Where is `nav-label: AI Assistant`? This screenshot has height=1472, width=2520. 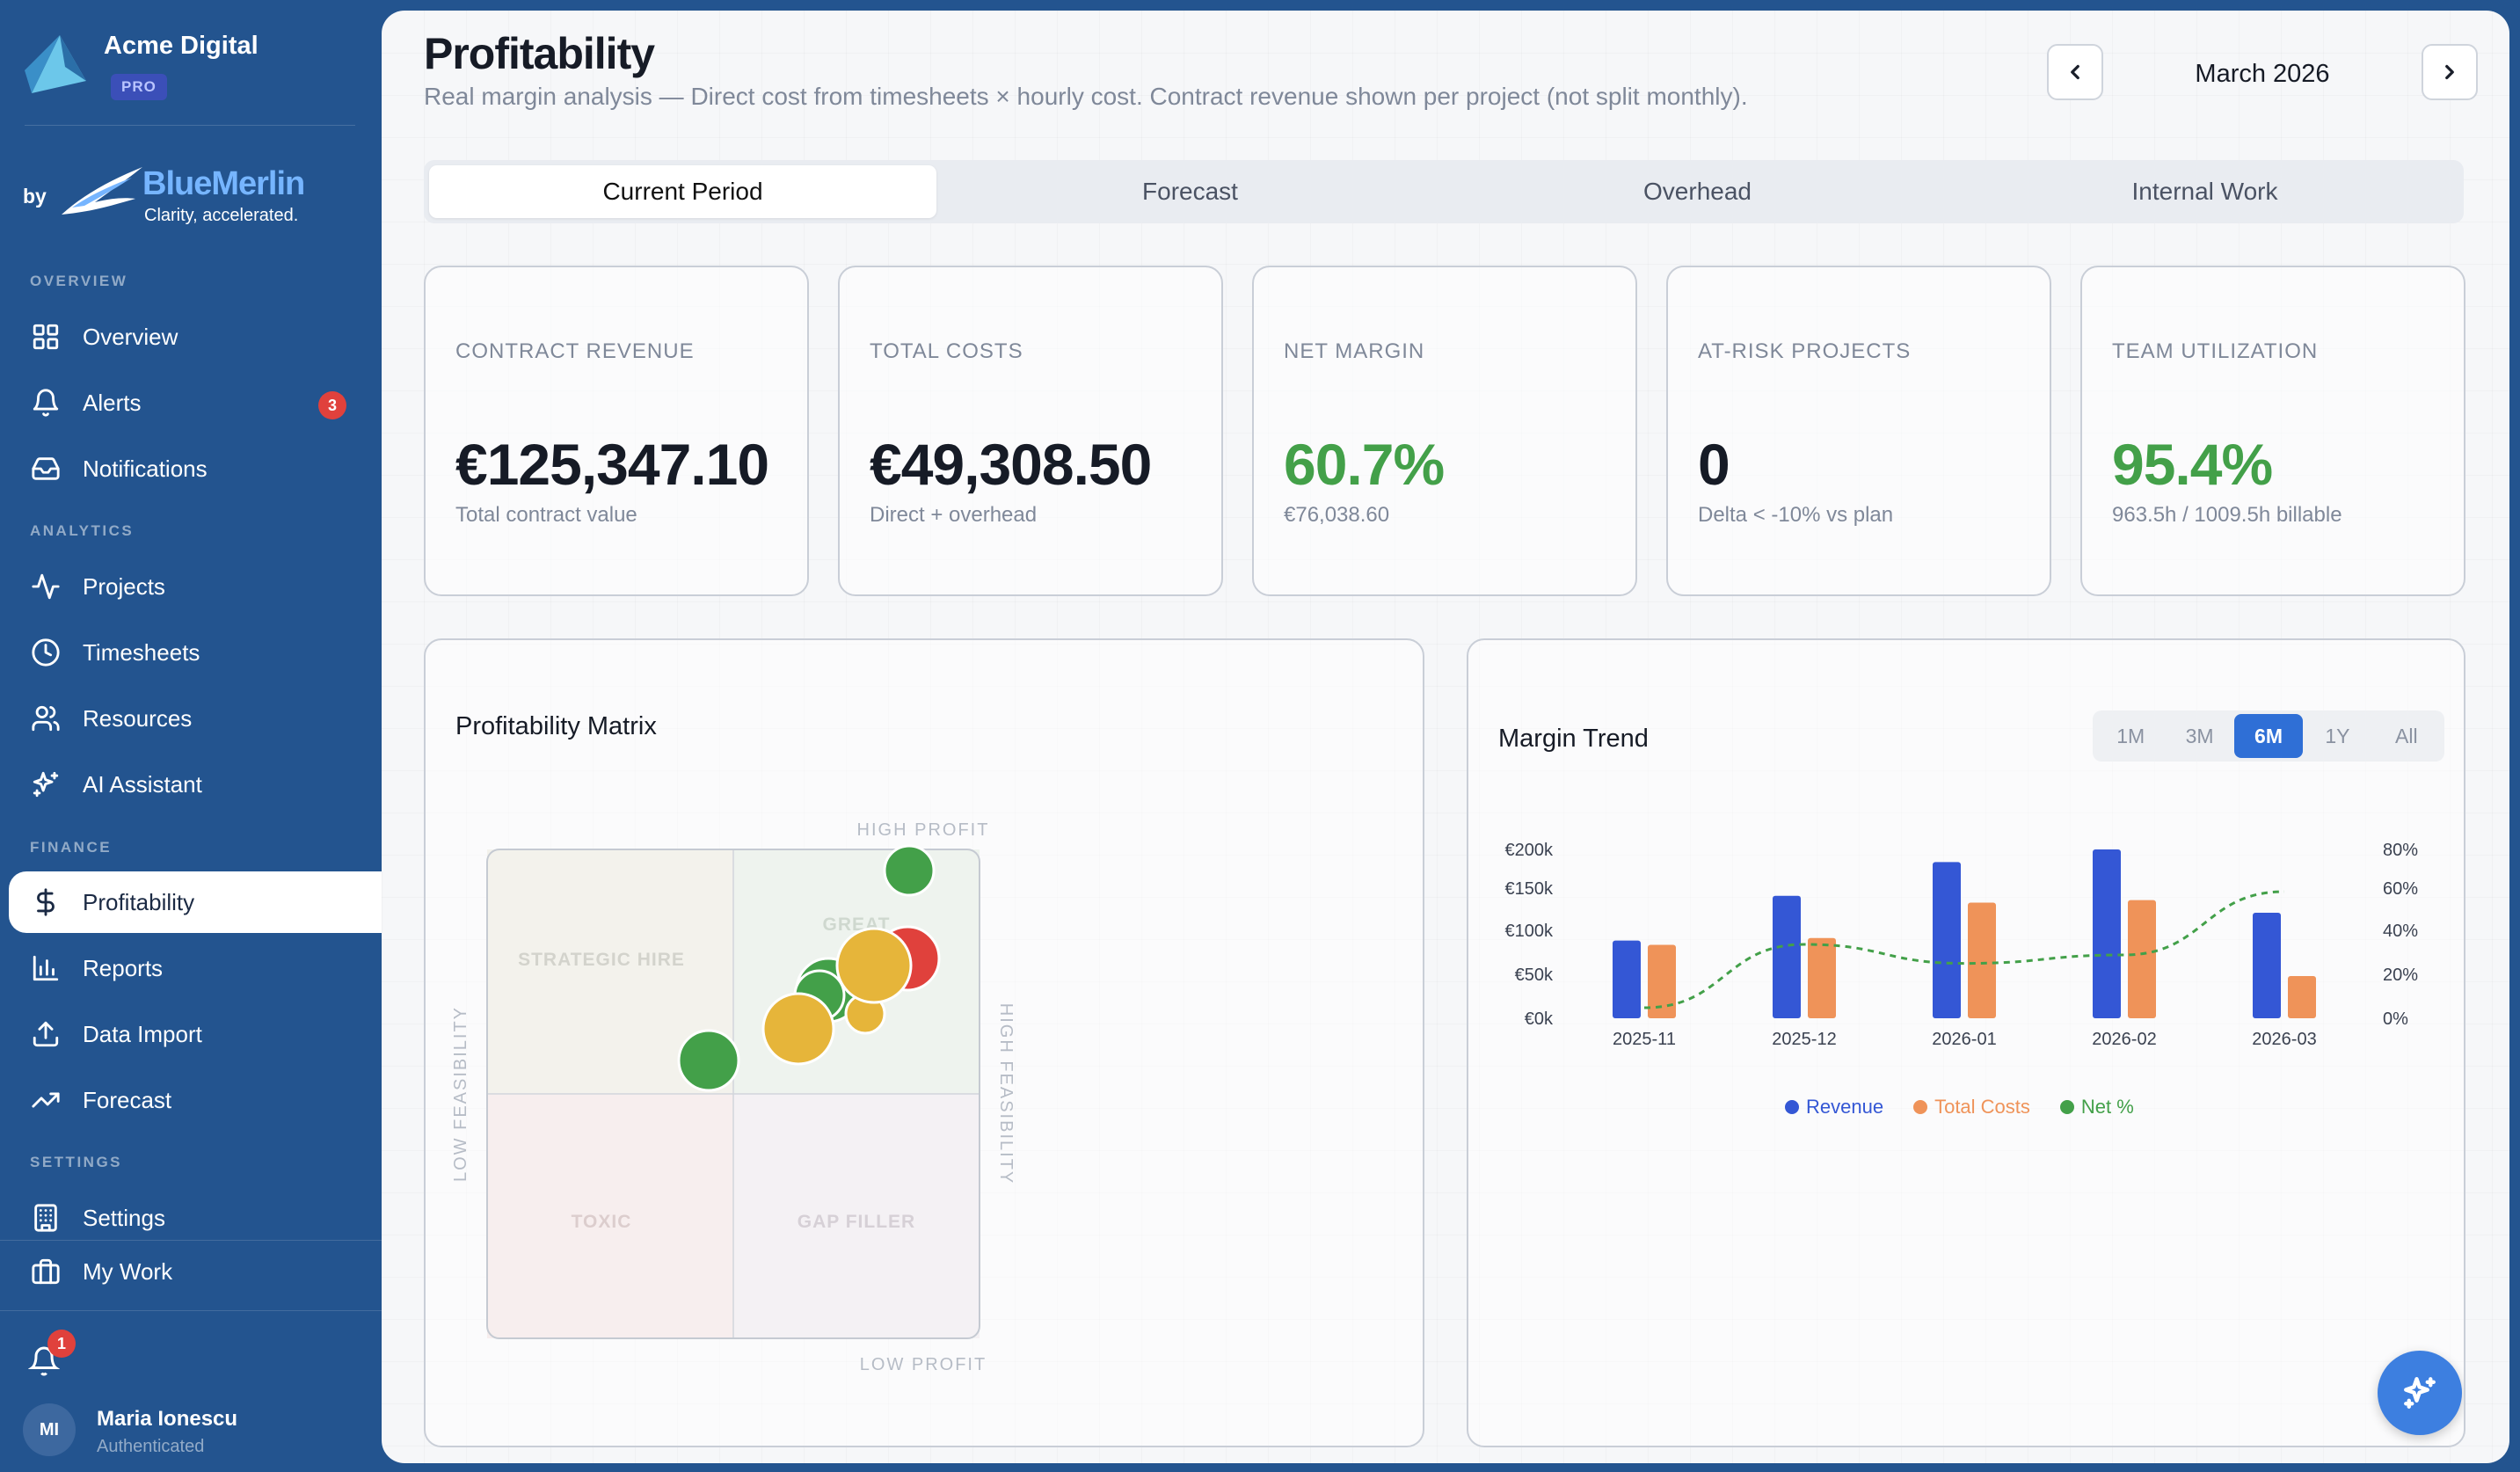
nav-label: AI Assistant is located at coordinates (142, 784).